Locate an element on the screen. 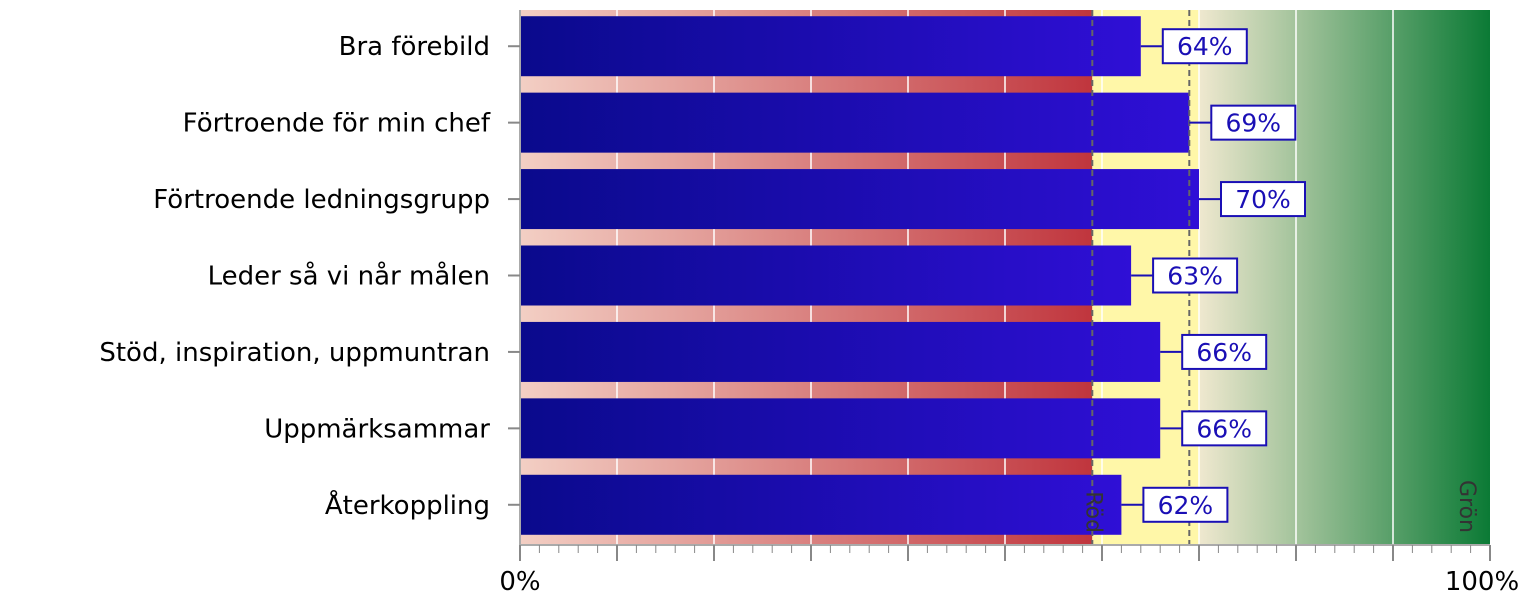 The width and height of the screenshot is (1539, 597). category-label: Uppmärksammar is located at coordinates (377, 429).